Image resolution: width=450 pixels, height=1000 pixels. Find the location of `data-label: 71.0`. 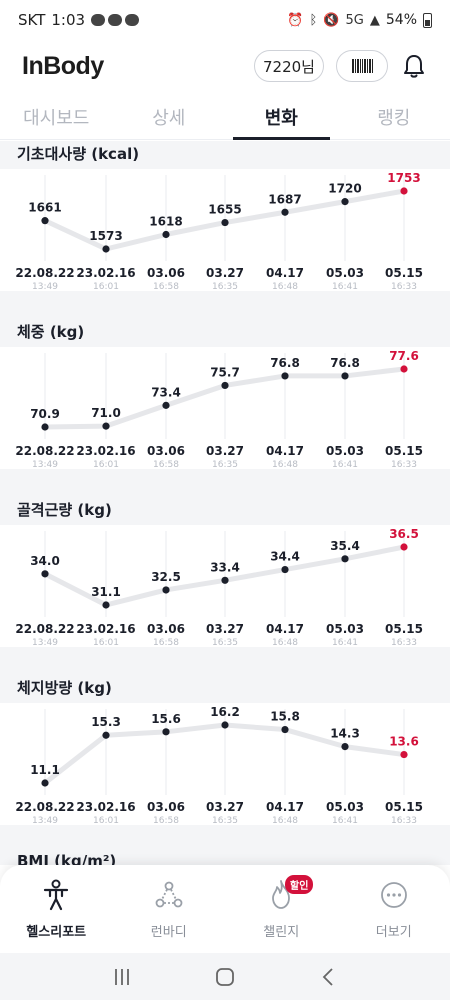

data-label: 71.0 is located at coordinates (106, 413).